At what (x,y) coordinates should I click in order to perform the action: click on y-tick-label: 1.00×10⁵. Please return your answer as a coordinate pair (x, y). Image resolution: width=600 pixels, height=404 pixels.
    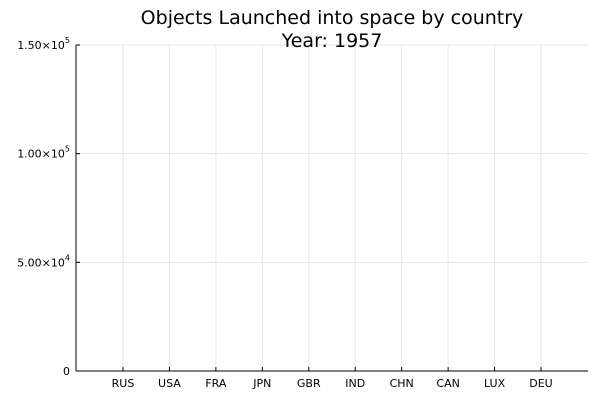
    Looking at the image, I should click on (43, 153).